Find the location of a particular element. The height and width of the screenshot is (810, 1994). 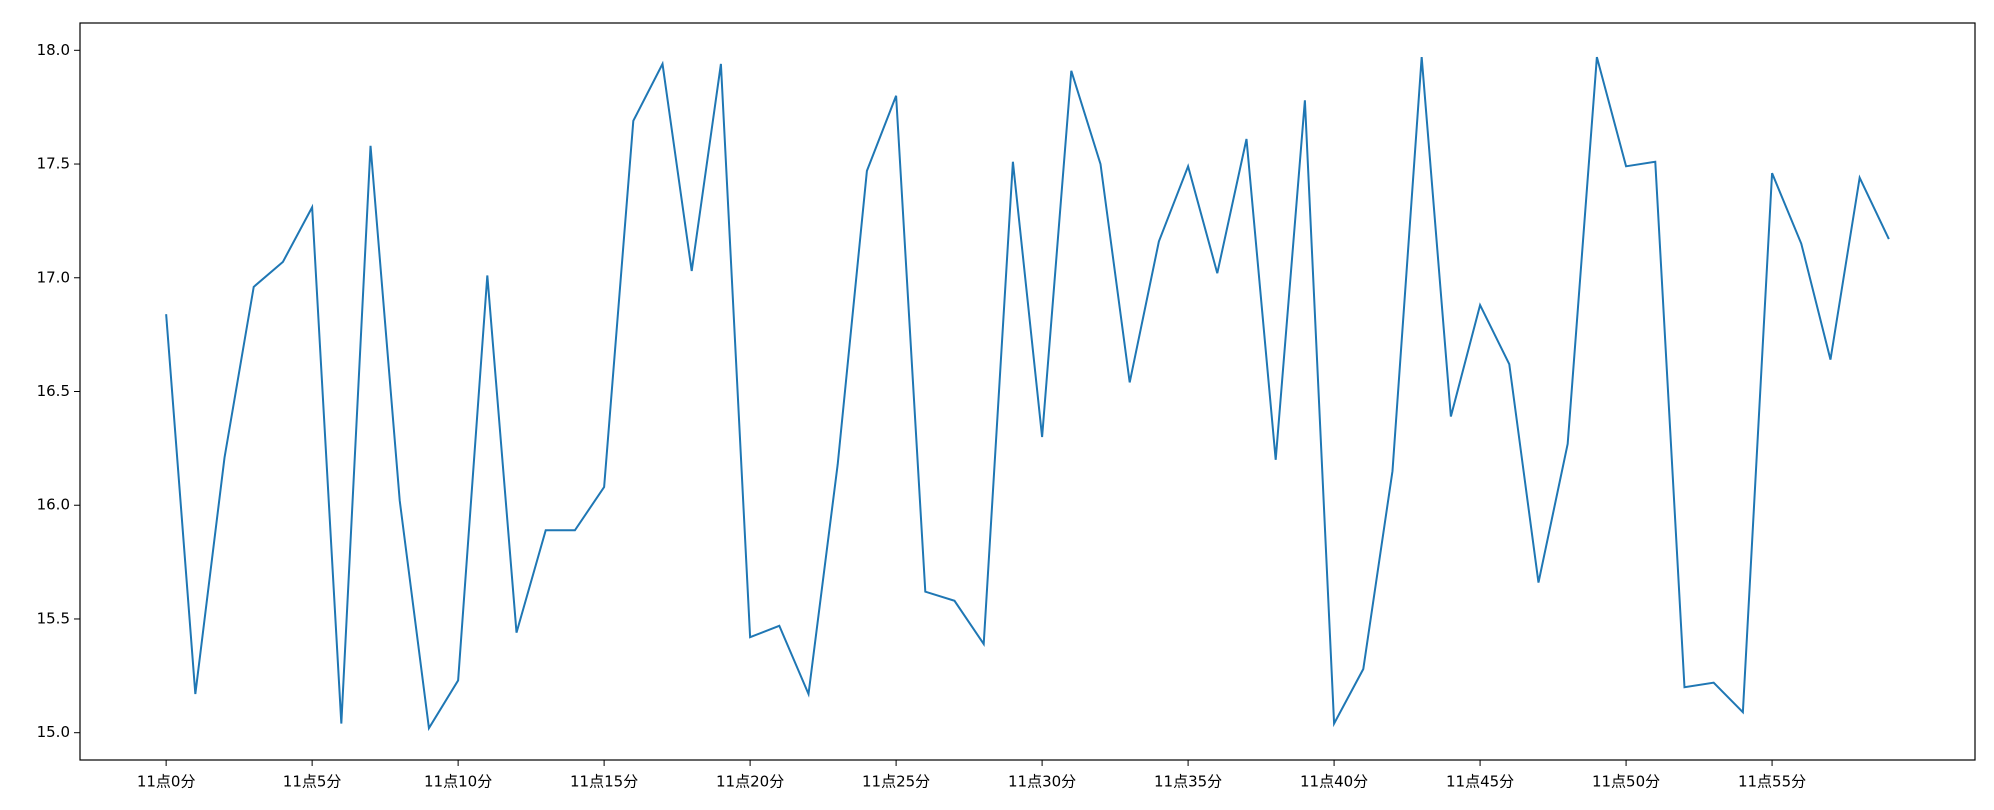

x-tick-label: 11点20分 is located at coordinates (750, 782).